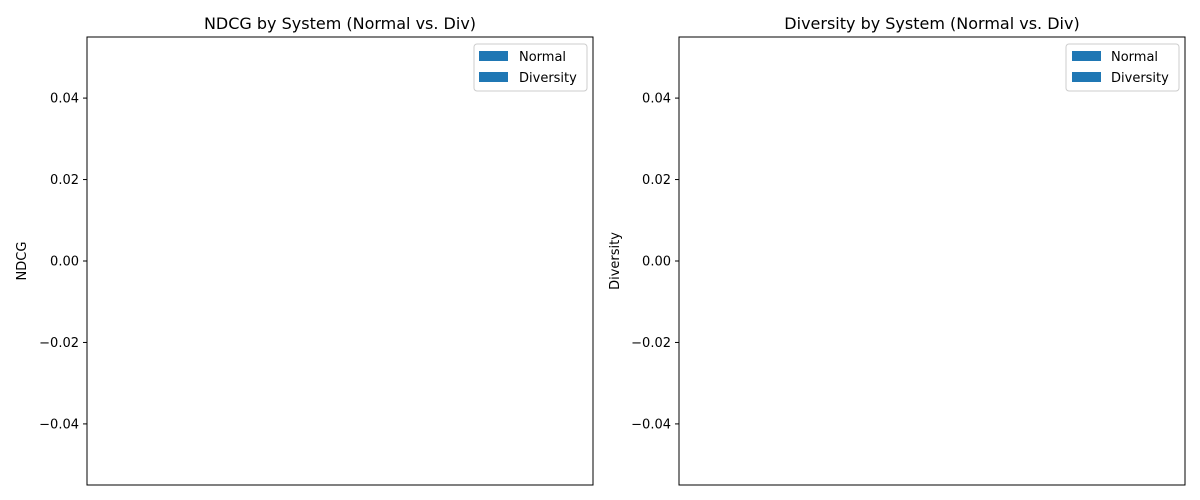  What do you see at coordinates (615, 261) in the screenshot?
I see `y-axis-label: Diversity` at bounding box center [615, 261].